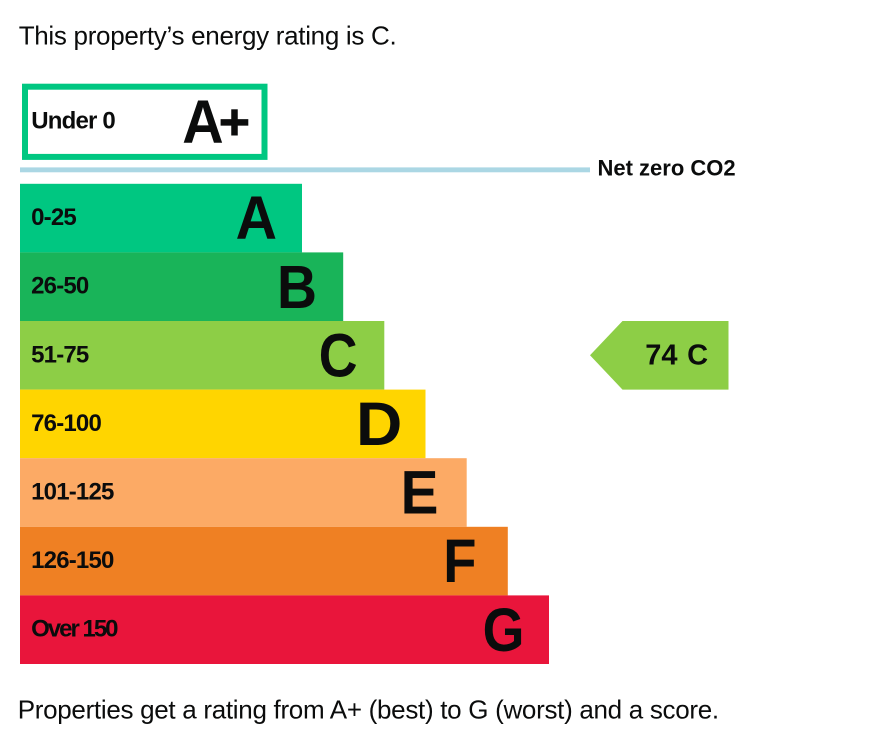 The height and width of the screenshot is (752, 886). I want to click on svg-text: E, so click(420, 493).